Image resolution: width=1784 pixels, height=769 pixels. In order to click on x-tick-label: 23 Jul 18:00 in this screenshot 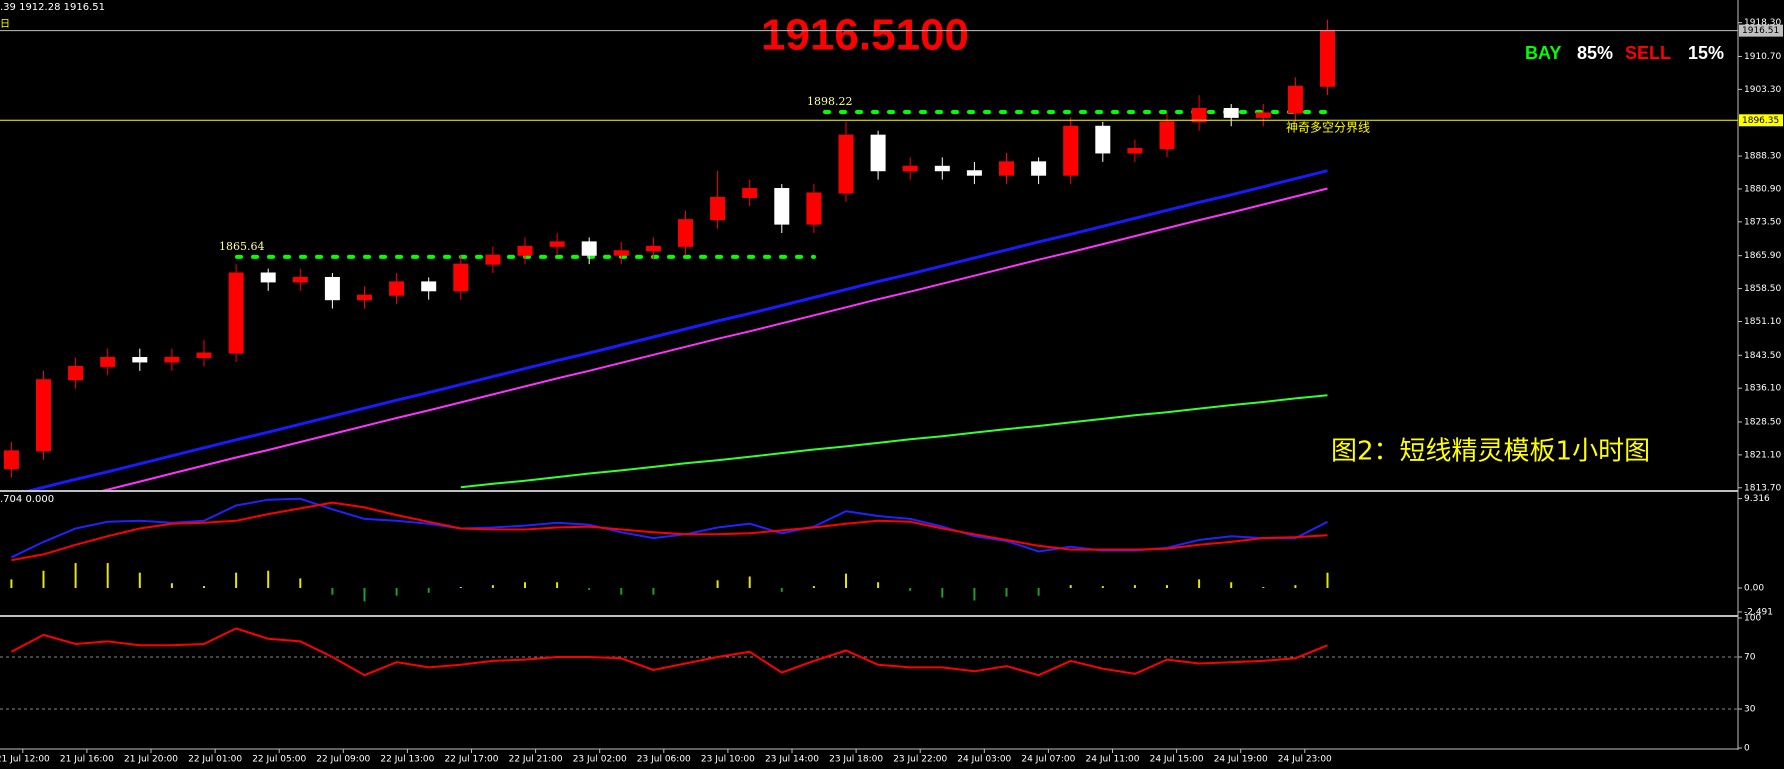, I will do `click(856, 760)`.